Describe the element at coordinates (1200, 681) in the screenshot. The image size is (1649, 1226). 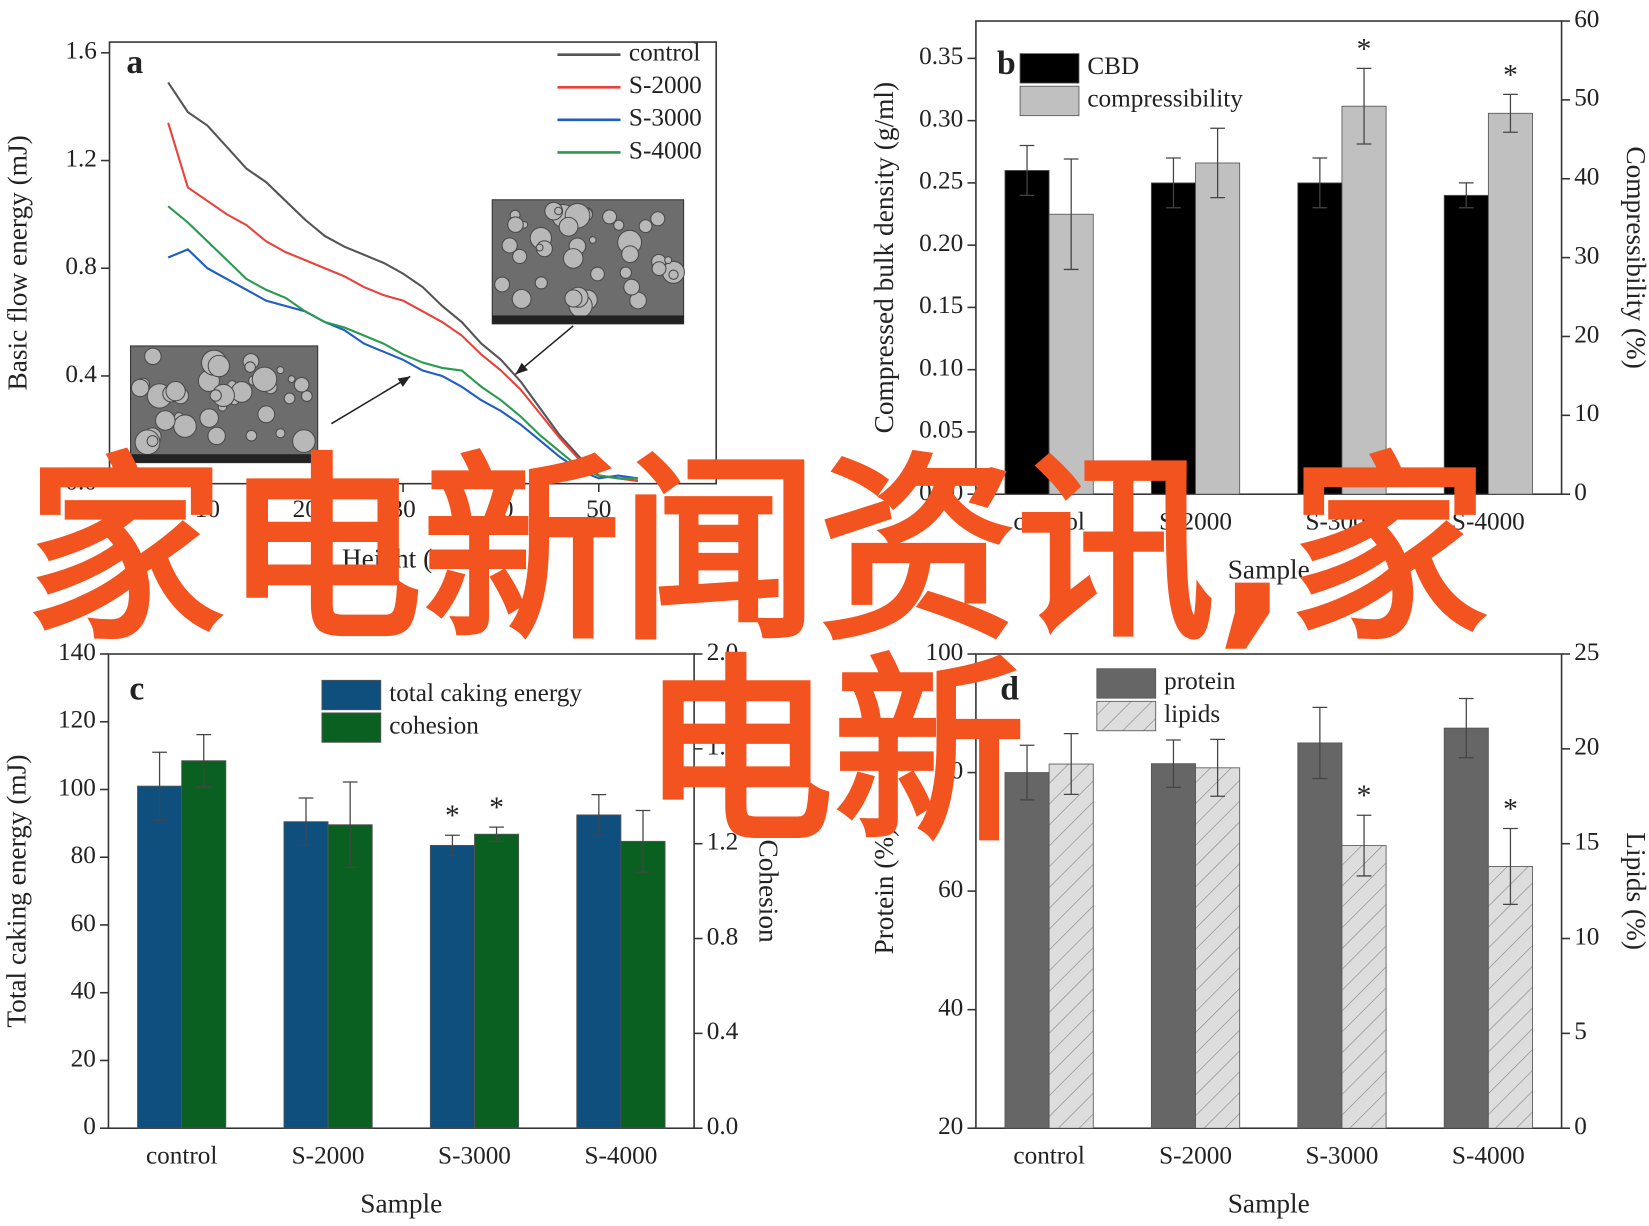
I see `legend-label: protein` at that location.